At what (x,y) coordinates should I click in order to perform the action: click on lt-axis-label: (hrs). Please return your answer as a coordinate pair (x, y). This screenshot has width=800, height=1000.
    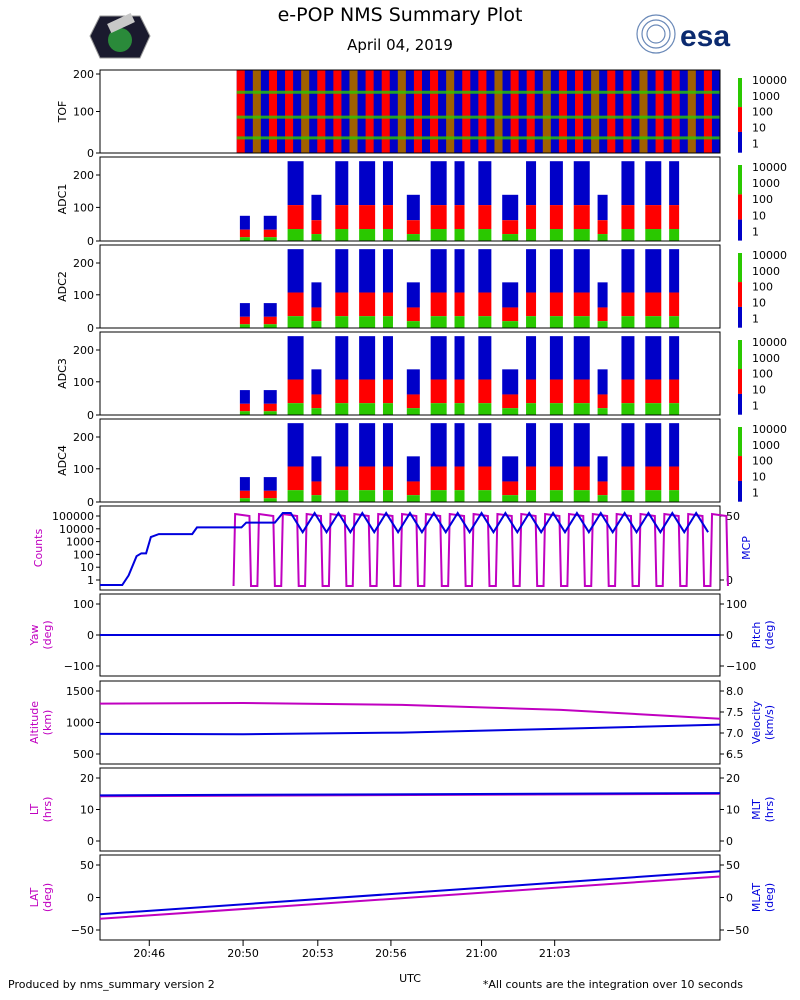
    Looking at the image, I should click on (47, 810).